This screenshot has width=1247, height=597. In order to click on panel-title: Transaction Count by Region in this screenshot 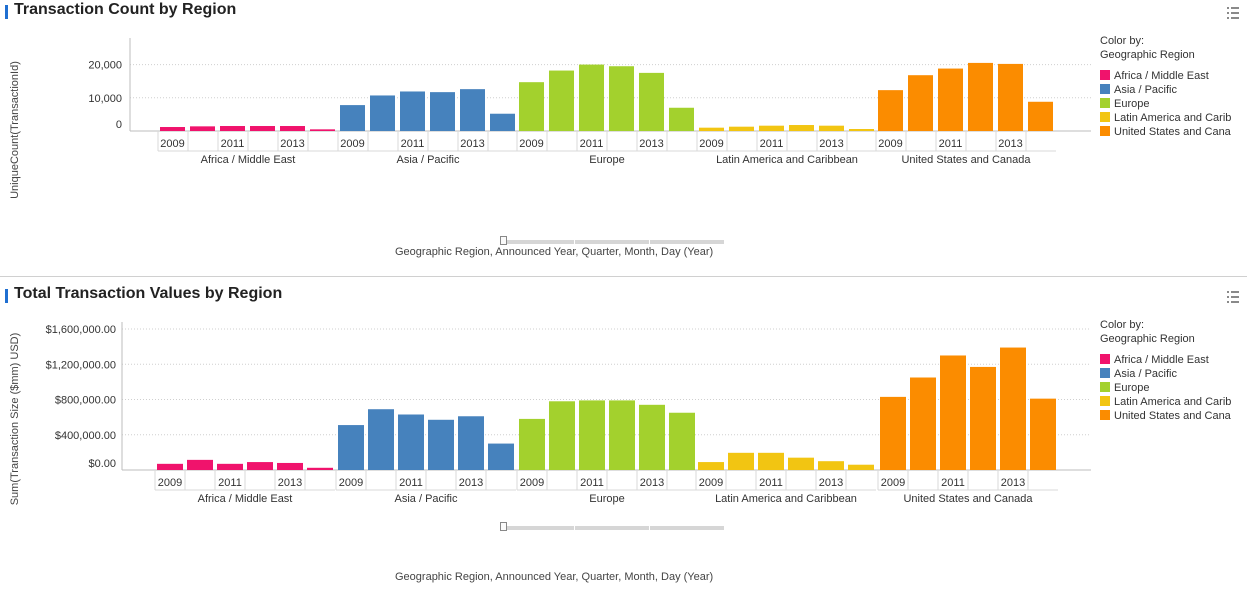, I will do `click(125, 9)`.